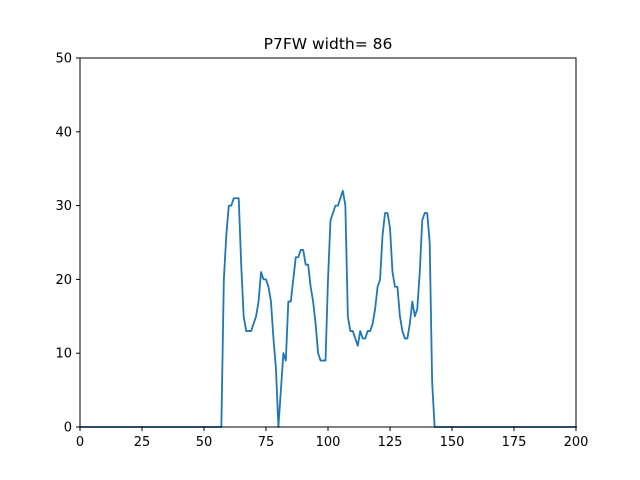 This screenshot has width=640, height=480. What do you see at coordinates (63, 280) in the screenshot?
I see `y-tick-label: 20` at bounding box center [63, 280].